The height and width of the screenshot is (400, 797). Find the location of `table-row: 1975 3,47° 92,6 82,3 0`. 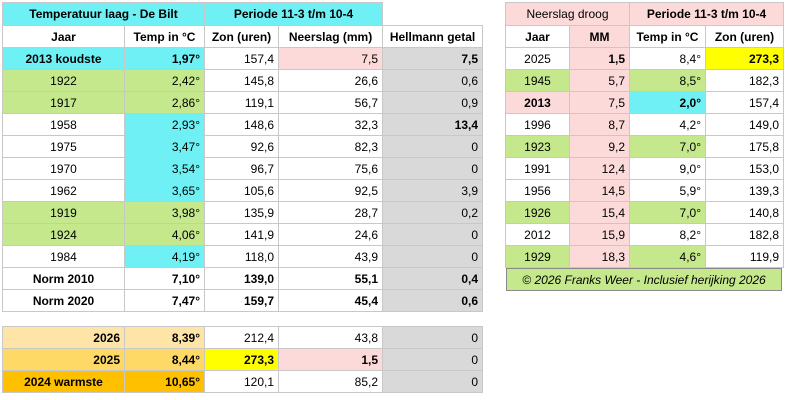

table-row: 1975 3,47° 92,6 82,3 0 is located at coordinates (243, 146).